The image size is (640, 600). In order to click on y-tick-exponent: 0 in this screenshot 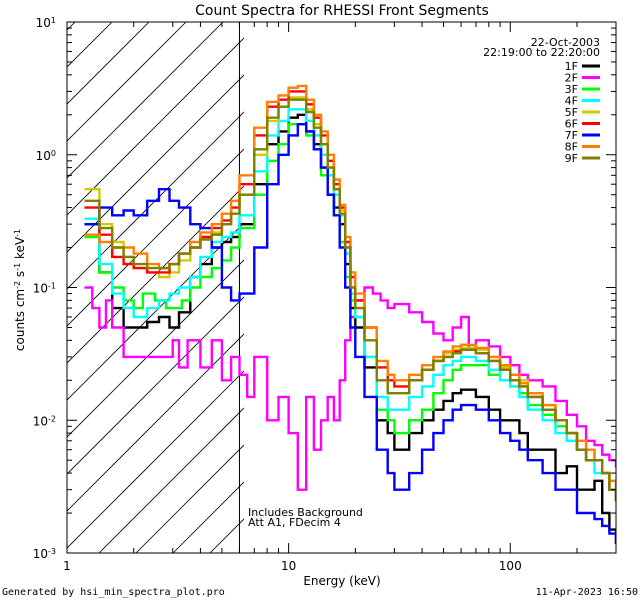, I will do `click(53, 152)`.